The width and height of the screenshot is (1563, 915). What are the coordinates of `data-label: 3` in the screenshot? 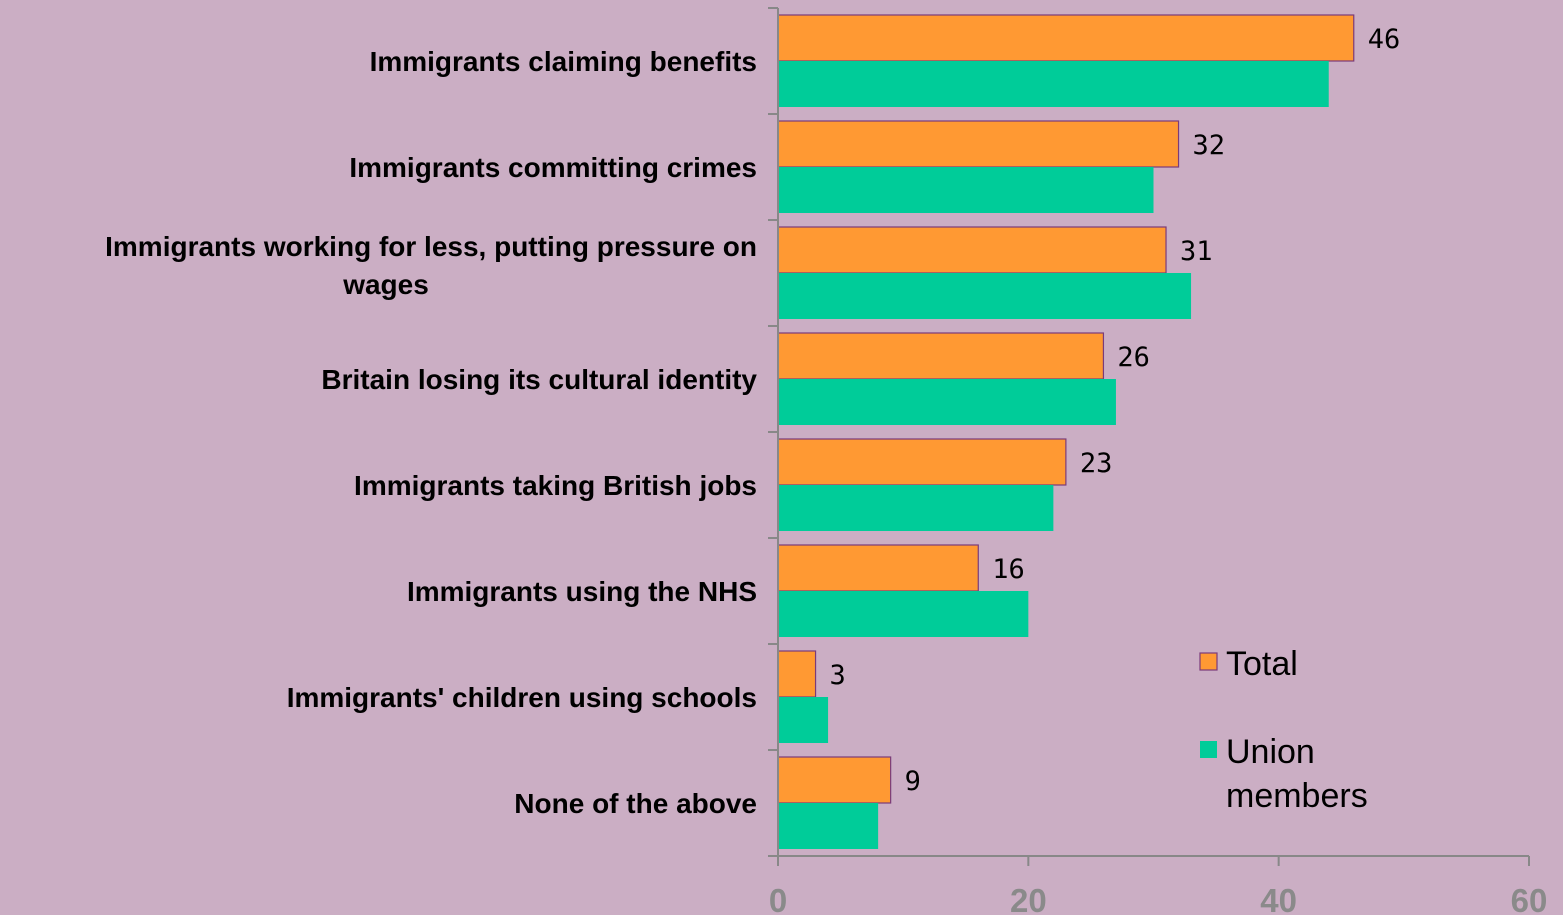 It's located at (838, 675).